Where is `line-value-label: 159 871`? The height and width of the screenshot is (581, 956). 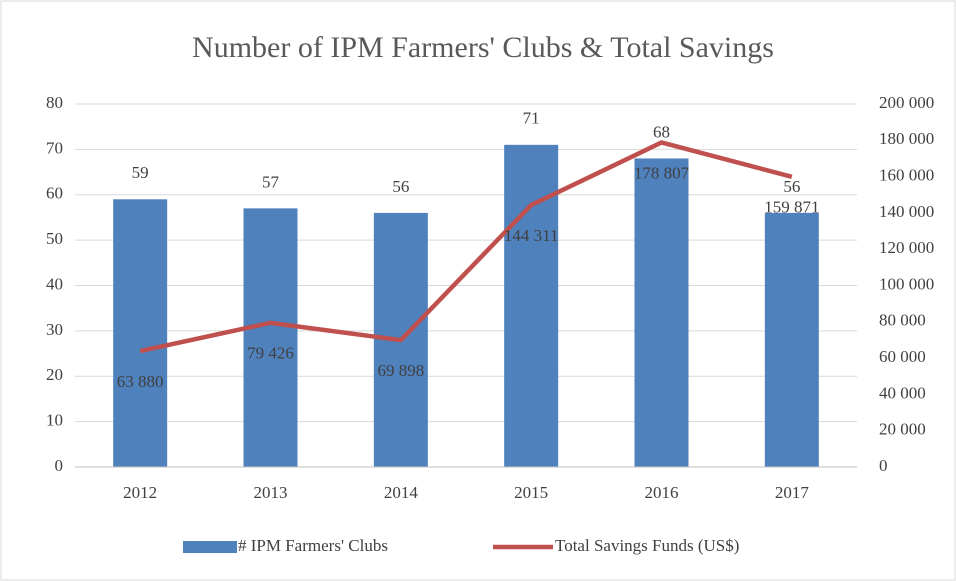 line-value-label: 159 871 is located at coordinates (791, 207).